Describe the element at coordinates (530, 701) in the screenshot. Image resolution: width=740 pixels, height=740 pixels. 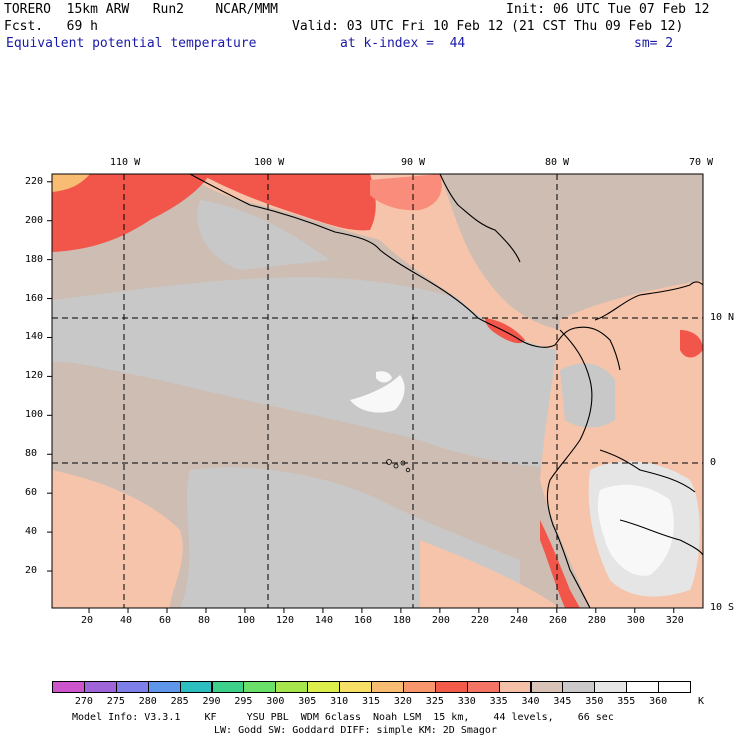
I see `colorbar-label: 340` at that location.